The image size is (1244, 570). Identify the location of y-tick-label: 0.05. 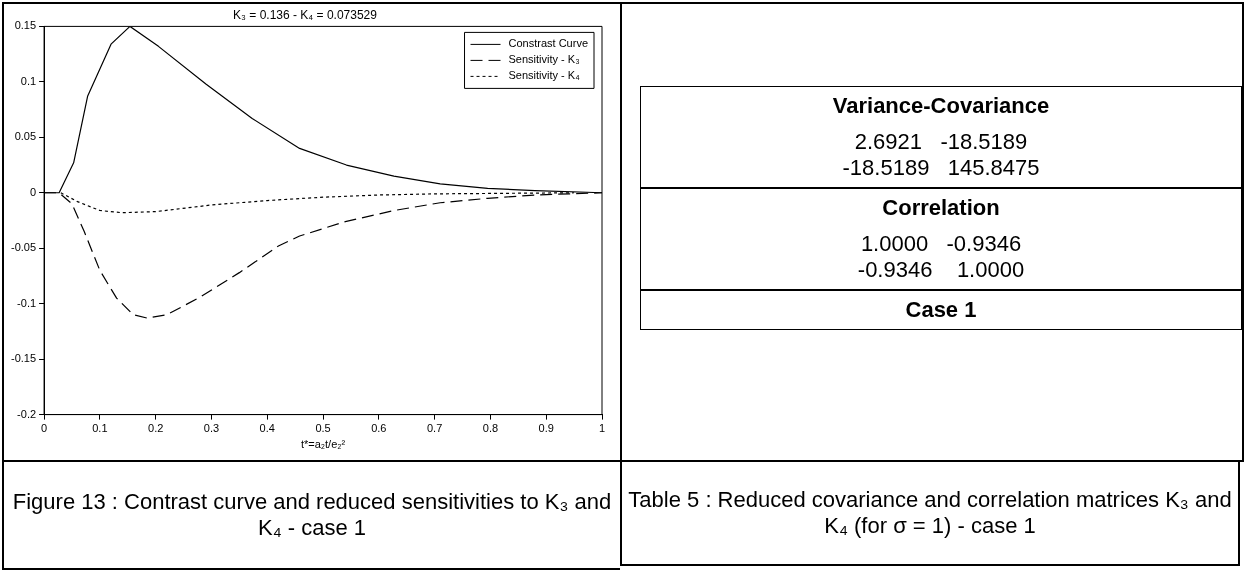
(25, 136).